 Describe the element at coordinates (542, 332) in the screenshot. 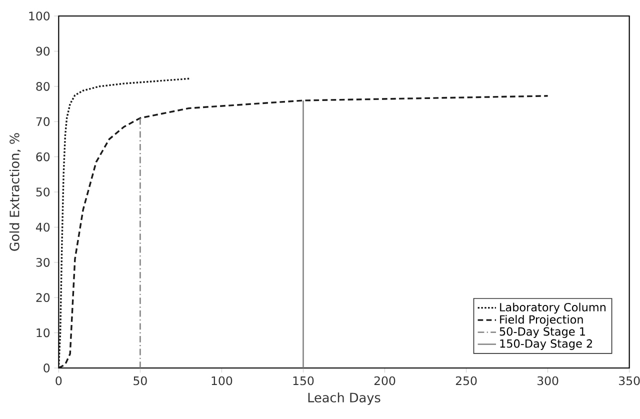

I see `legend-label: 50-Day Stage 1` at that location.